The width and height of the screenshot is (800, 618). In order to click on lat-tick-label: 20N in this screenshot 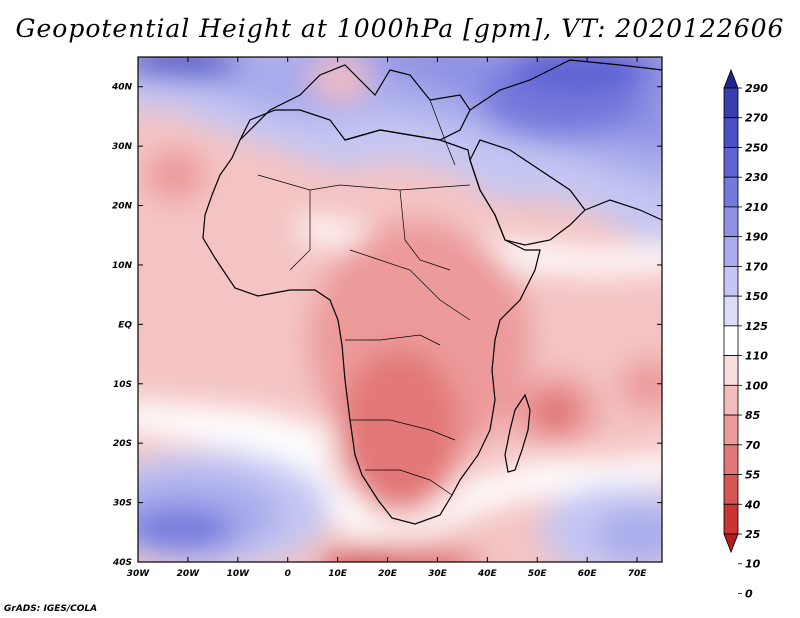, I will do `click(122, 207)`.